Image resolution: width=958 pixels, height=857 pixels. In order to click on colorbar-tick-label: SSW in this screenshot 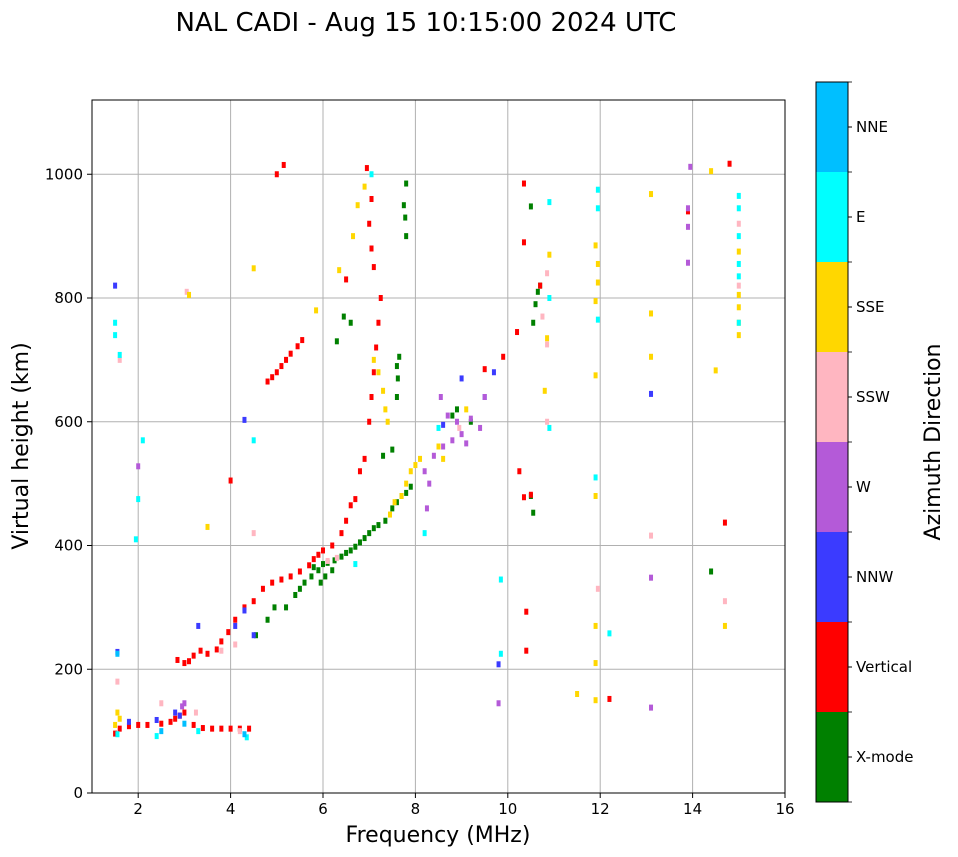, I will do `click(873, 397)`.